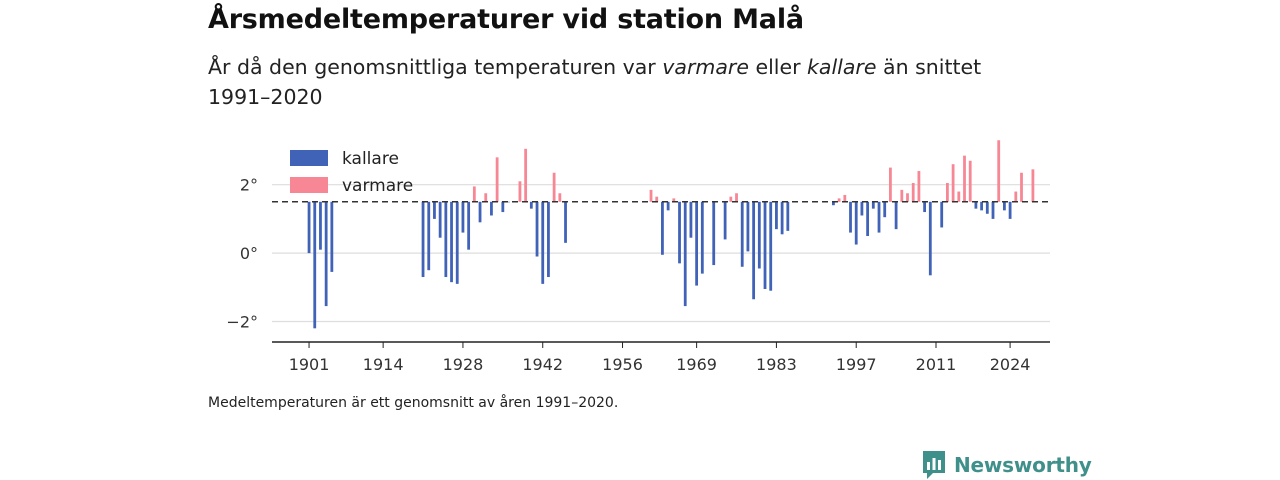 Image resolution: width=1280 pixels, height=480 pixels. I want to click on subtitle-text-post: än snittet 1991–2020, so click(595, 82).